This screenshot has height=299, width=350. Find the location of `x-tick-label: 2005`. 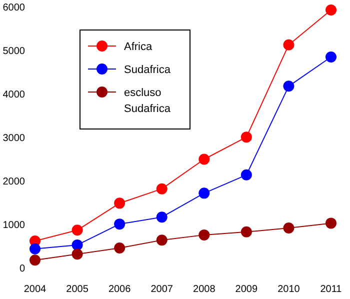

x-tick-label: 2005 is located at coordinates (77, 289).